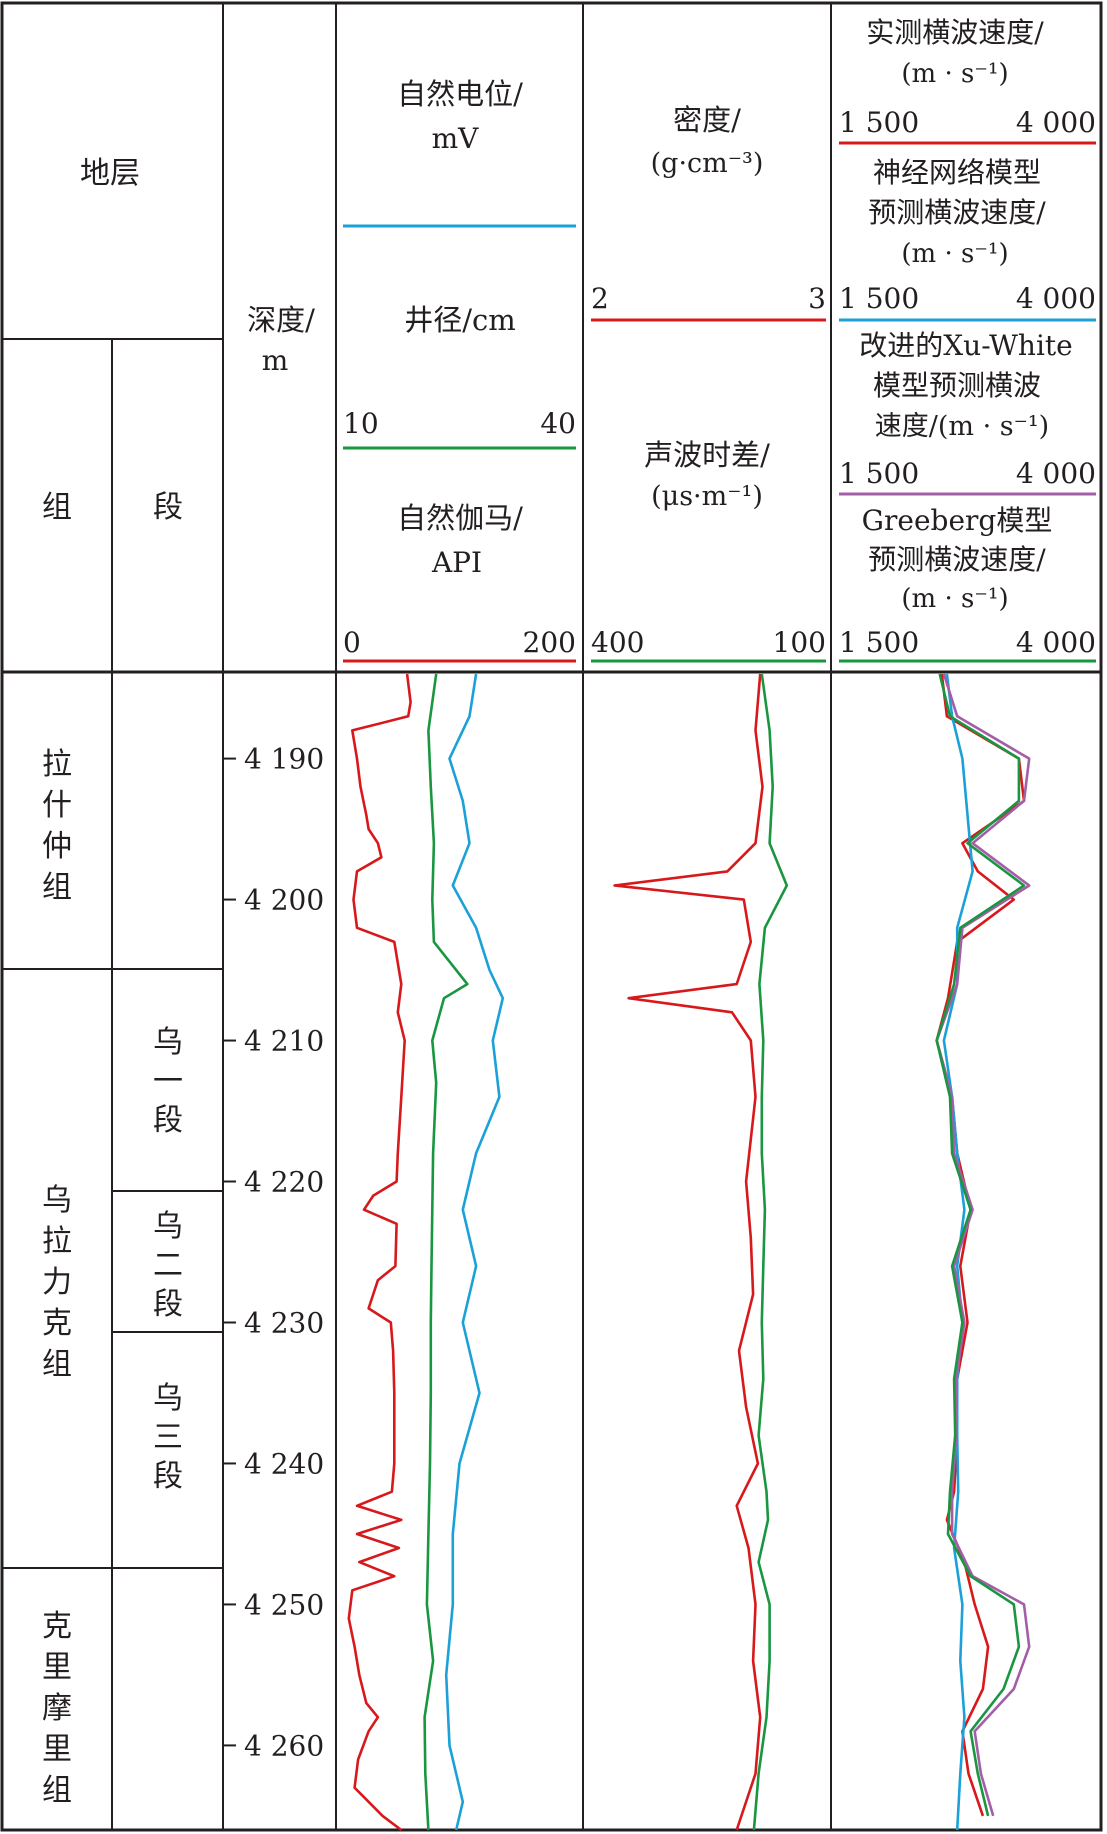 This screenshot has height=1834, width=1107. I want to click on group-label-wulalike: 克, so click(57, 1323).